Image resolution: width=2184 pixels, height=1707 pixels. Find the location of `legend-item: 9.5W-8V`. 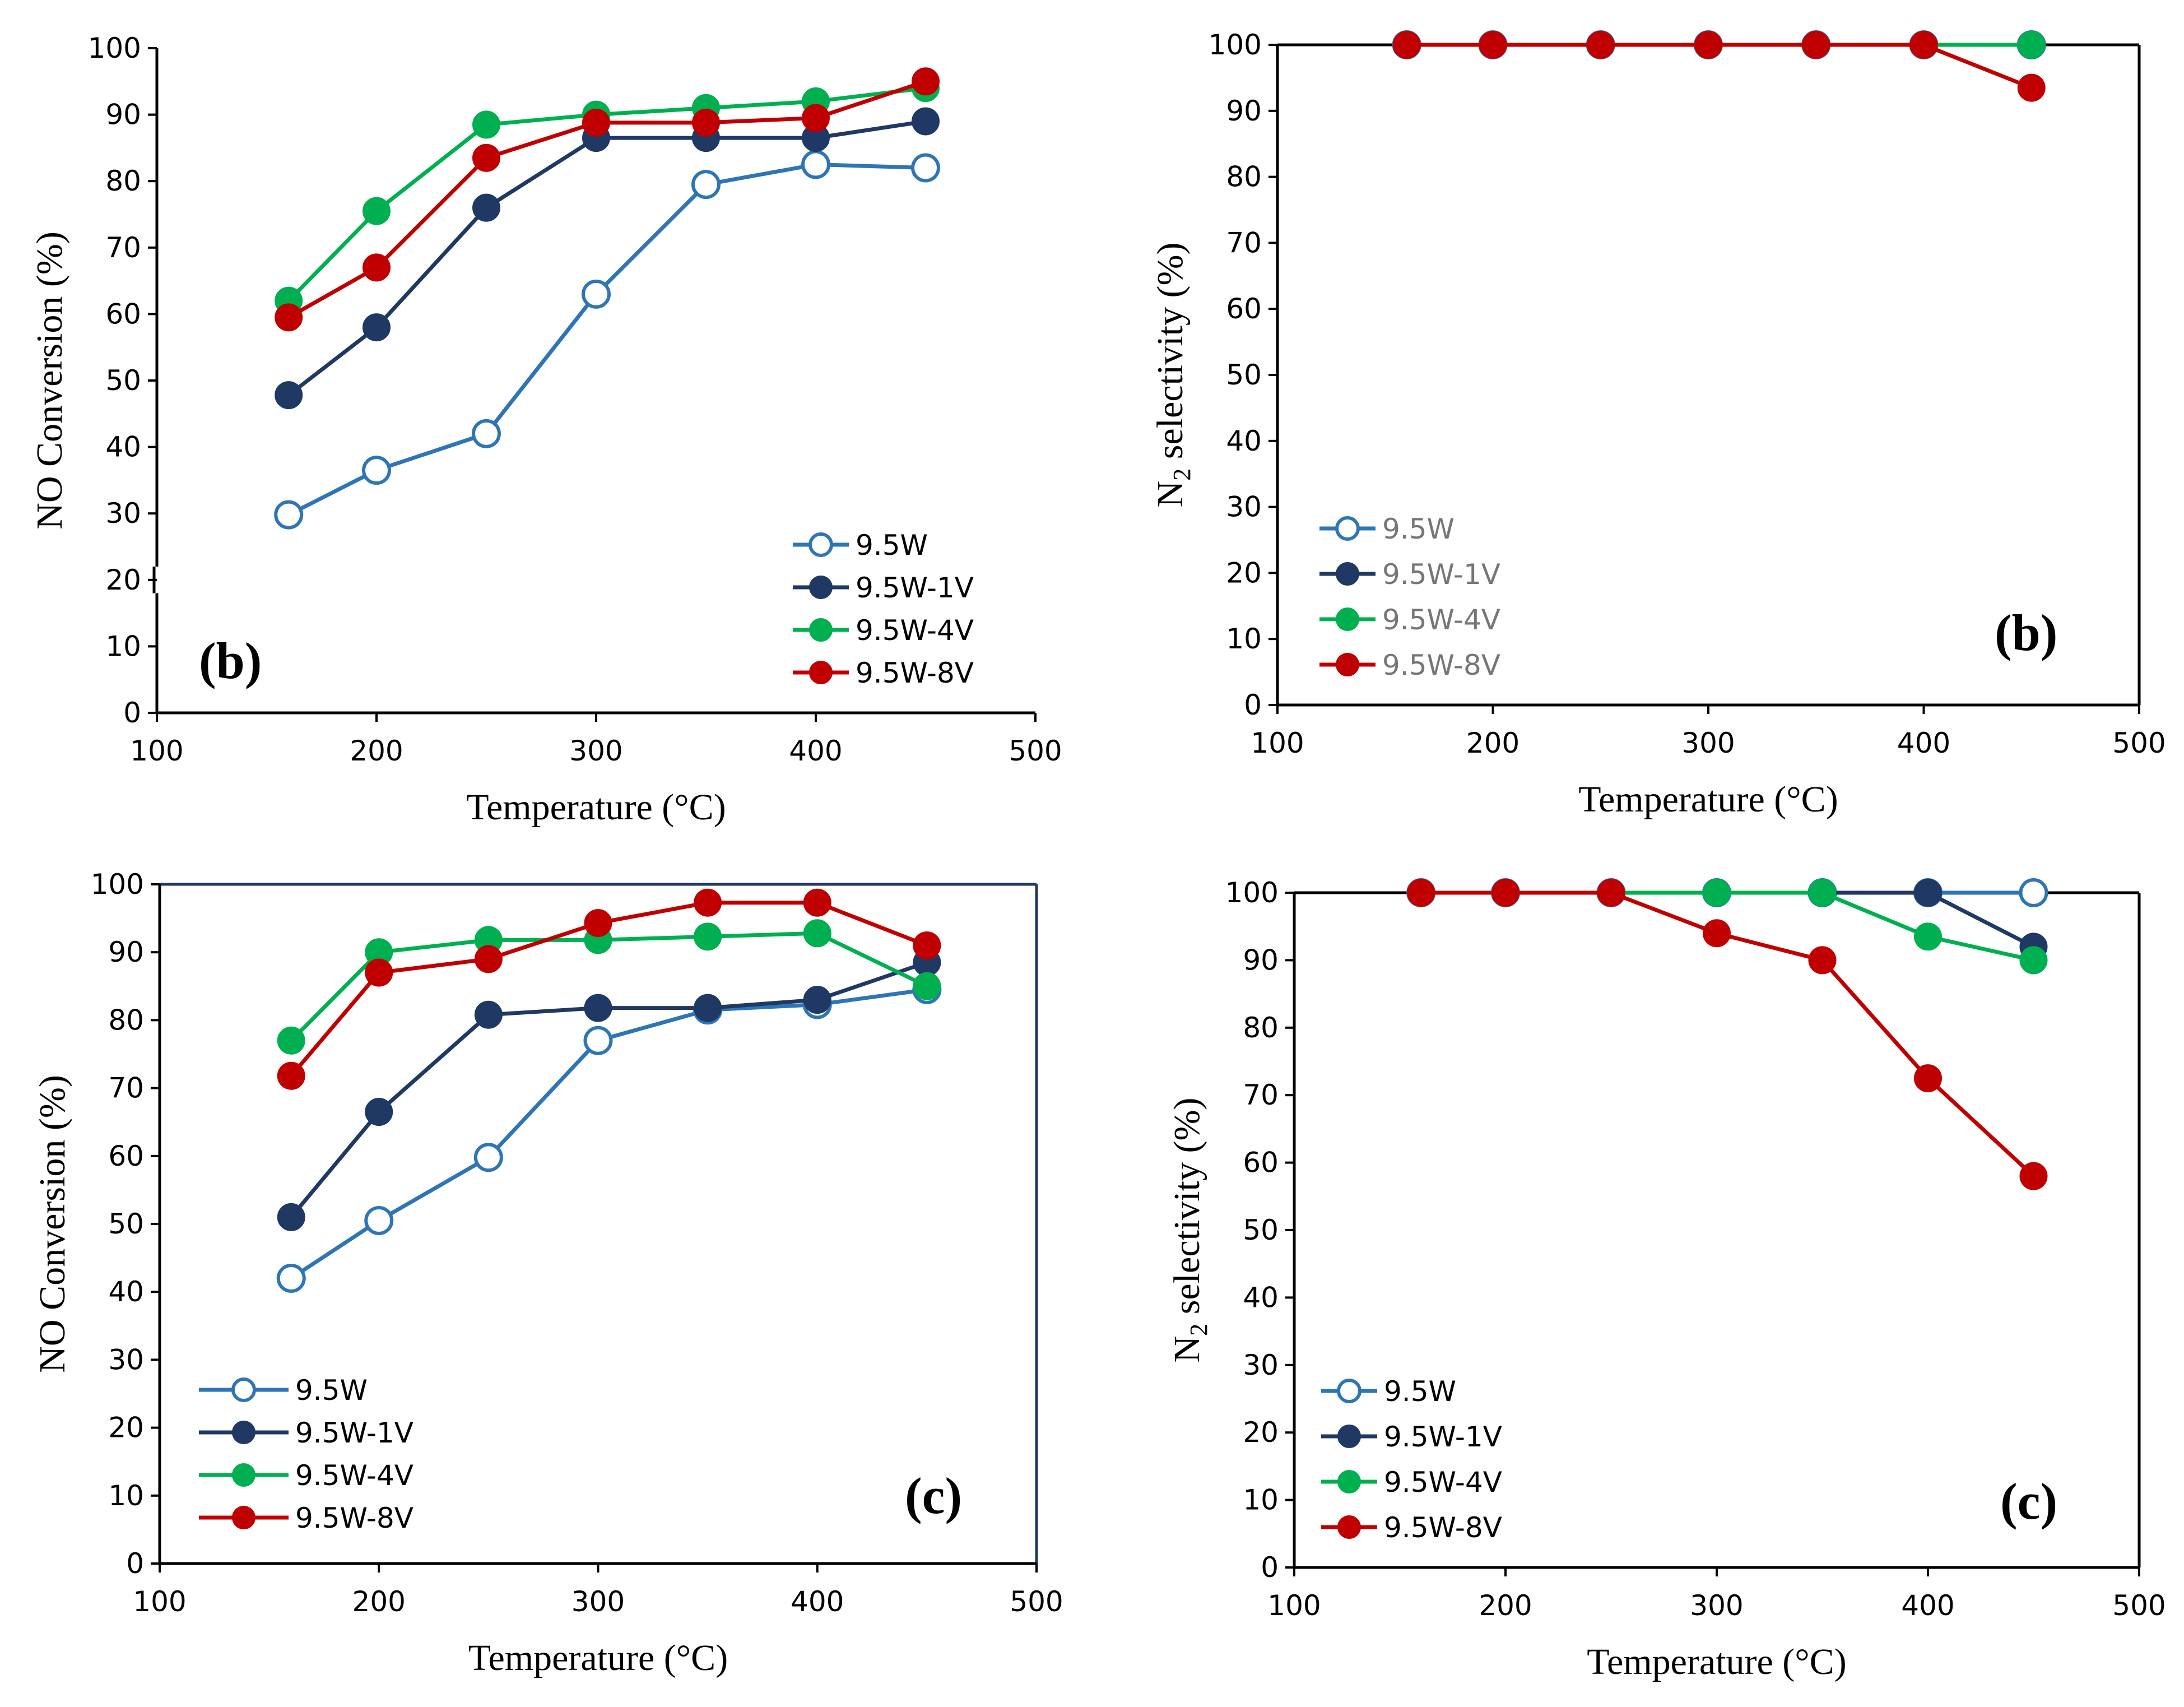

legend-item: 9.5W-8V is located at coordinates (1411, 1528).